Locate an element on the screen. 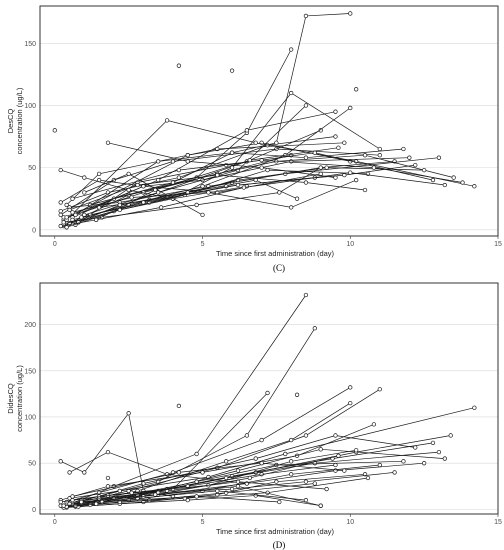 Image resolution: width=504 pixels, height=550 pixels. panel-d-x-tick-label: 0 is located at coordinates (55, 522).